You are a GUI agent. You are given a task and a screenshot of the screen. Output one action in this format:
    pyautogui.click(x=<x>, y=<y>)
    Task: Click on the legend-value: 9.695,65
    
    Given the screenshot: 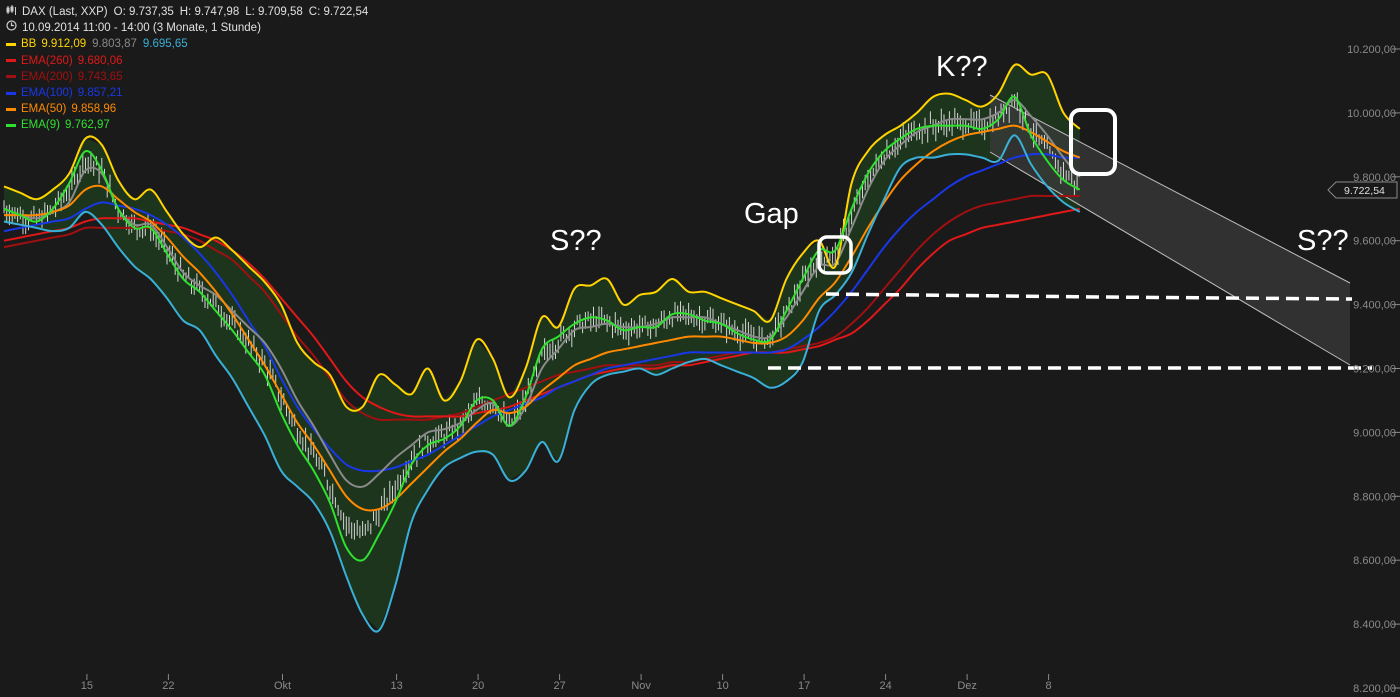 What is the action you would take?
    pyautogui.click(x=165, y=44)
    